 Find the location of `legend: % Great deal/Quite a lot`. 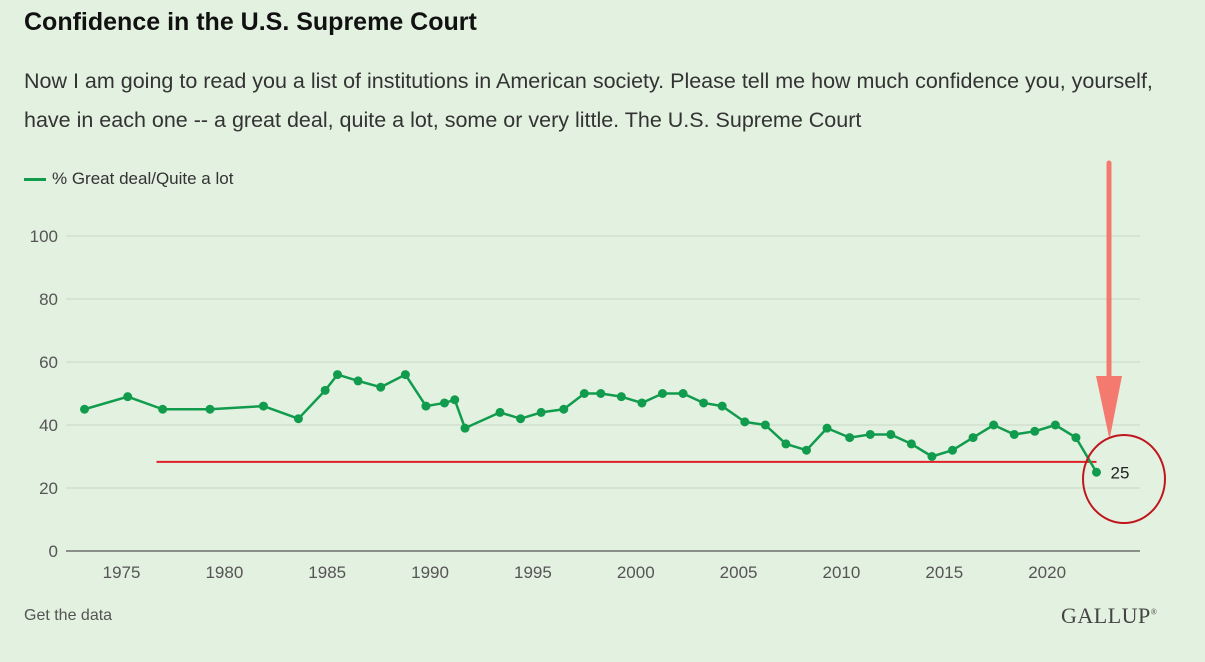

legend: % Great deal/Quite a lot is located at coordinates (128, 179).